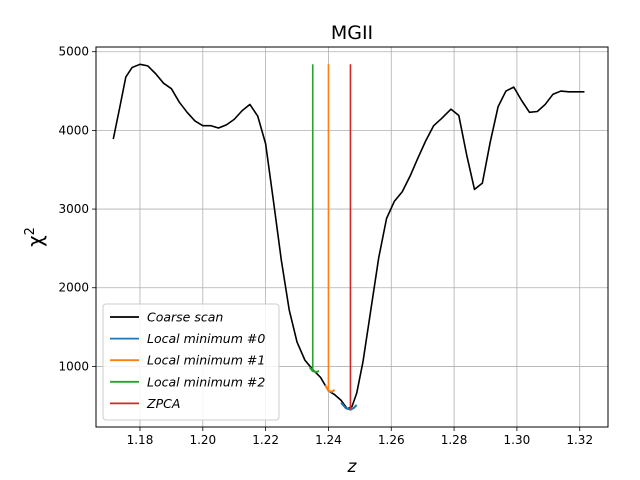 Image resolution: width=640 pixels, height=480 pixels. I want to click on x-tick-label: 1.30, so click(517, 440).